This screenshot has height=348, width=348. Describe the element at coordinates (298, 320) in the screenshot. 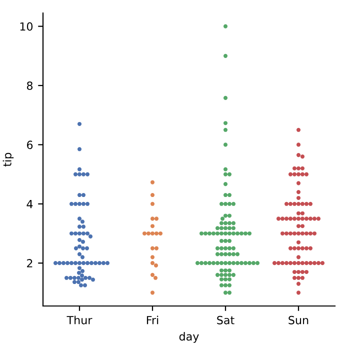

I see `x-tick-label: Sun` at that location.